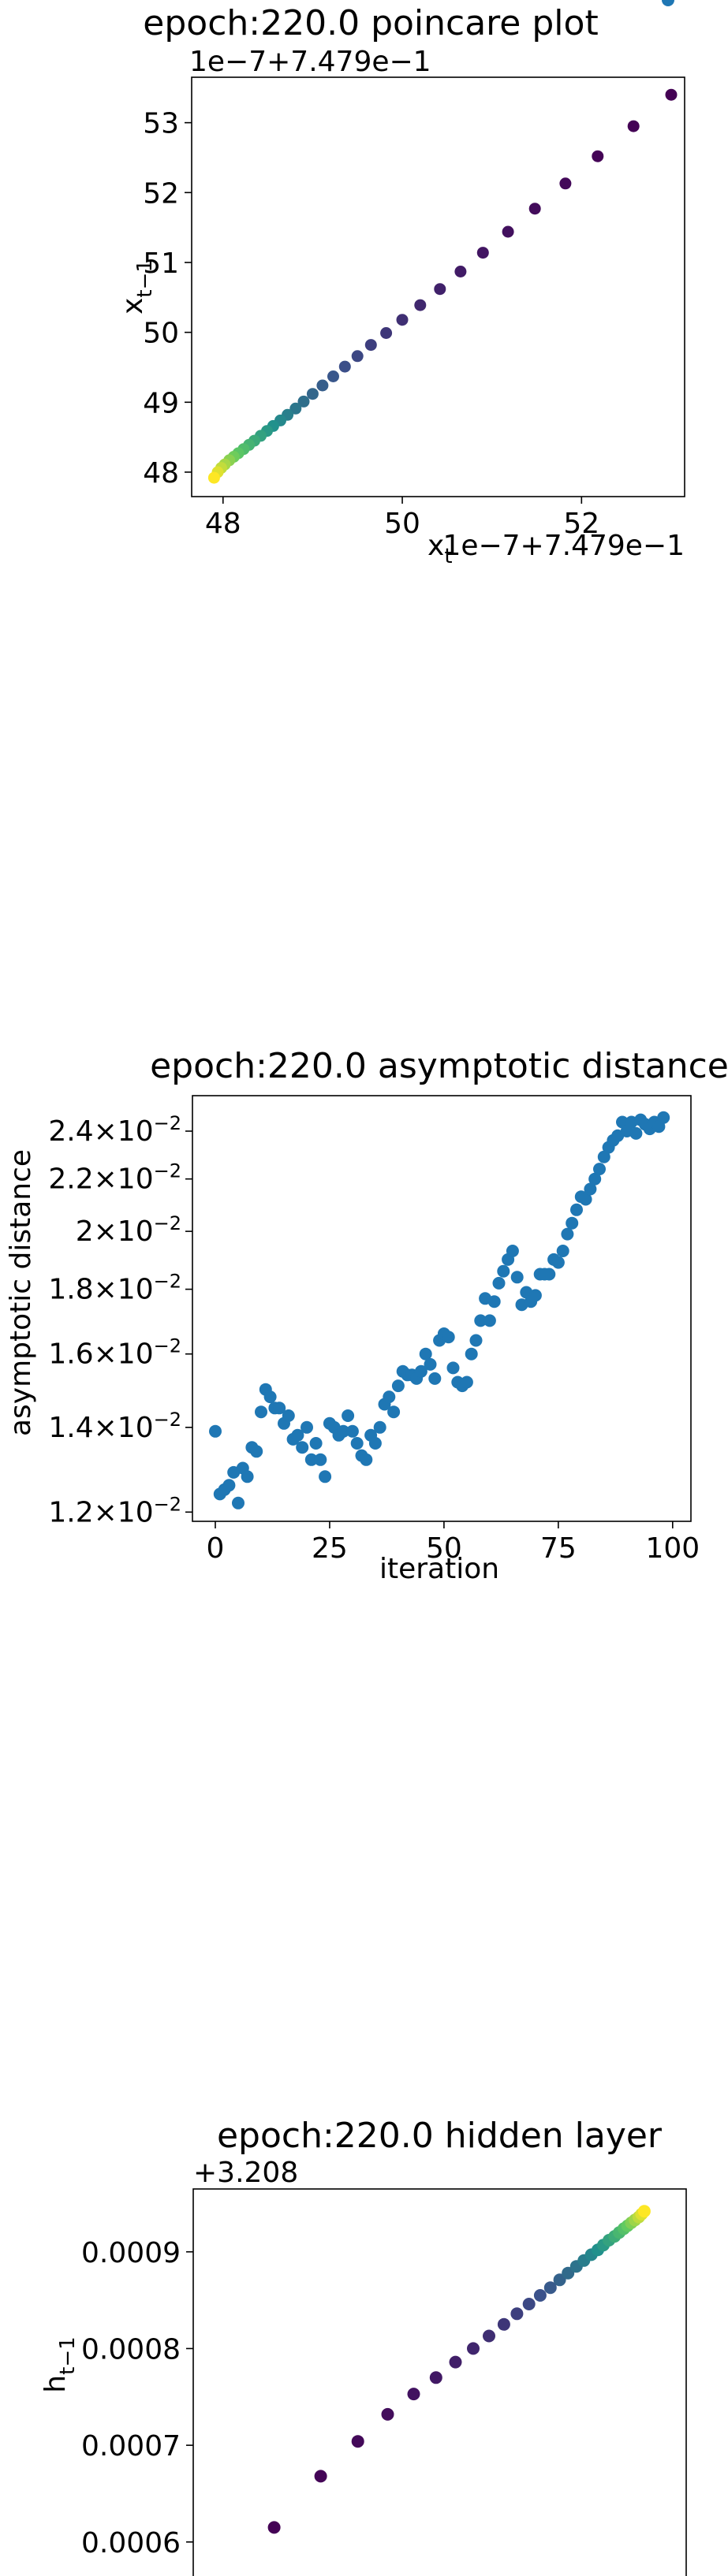 Image resolution: width=728 pixels, height=2576 pixels. I want to click on x-axis-label: iteration, so click(439, 1569).